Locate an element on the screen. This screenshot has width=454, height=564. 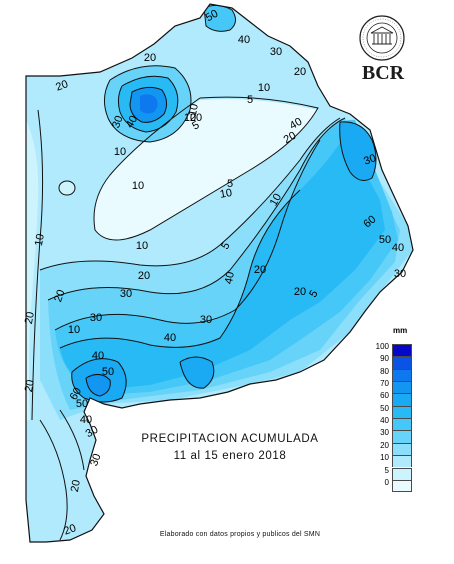
legend-label-50: 50 is located at coordinates (384, 408).